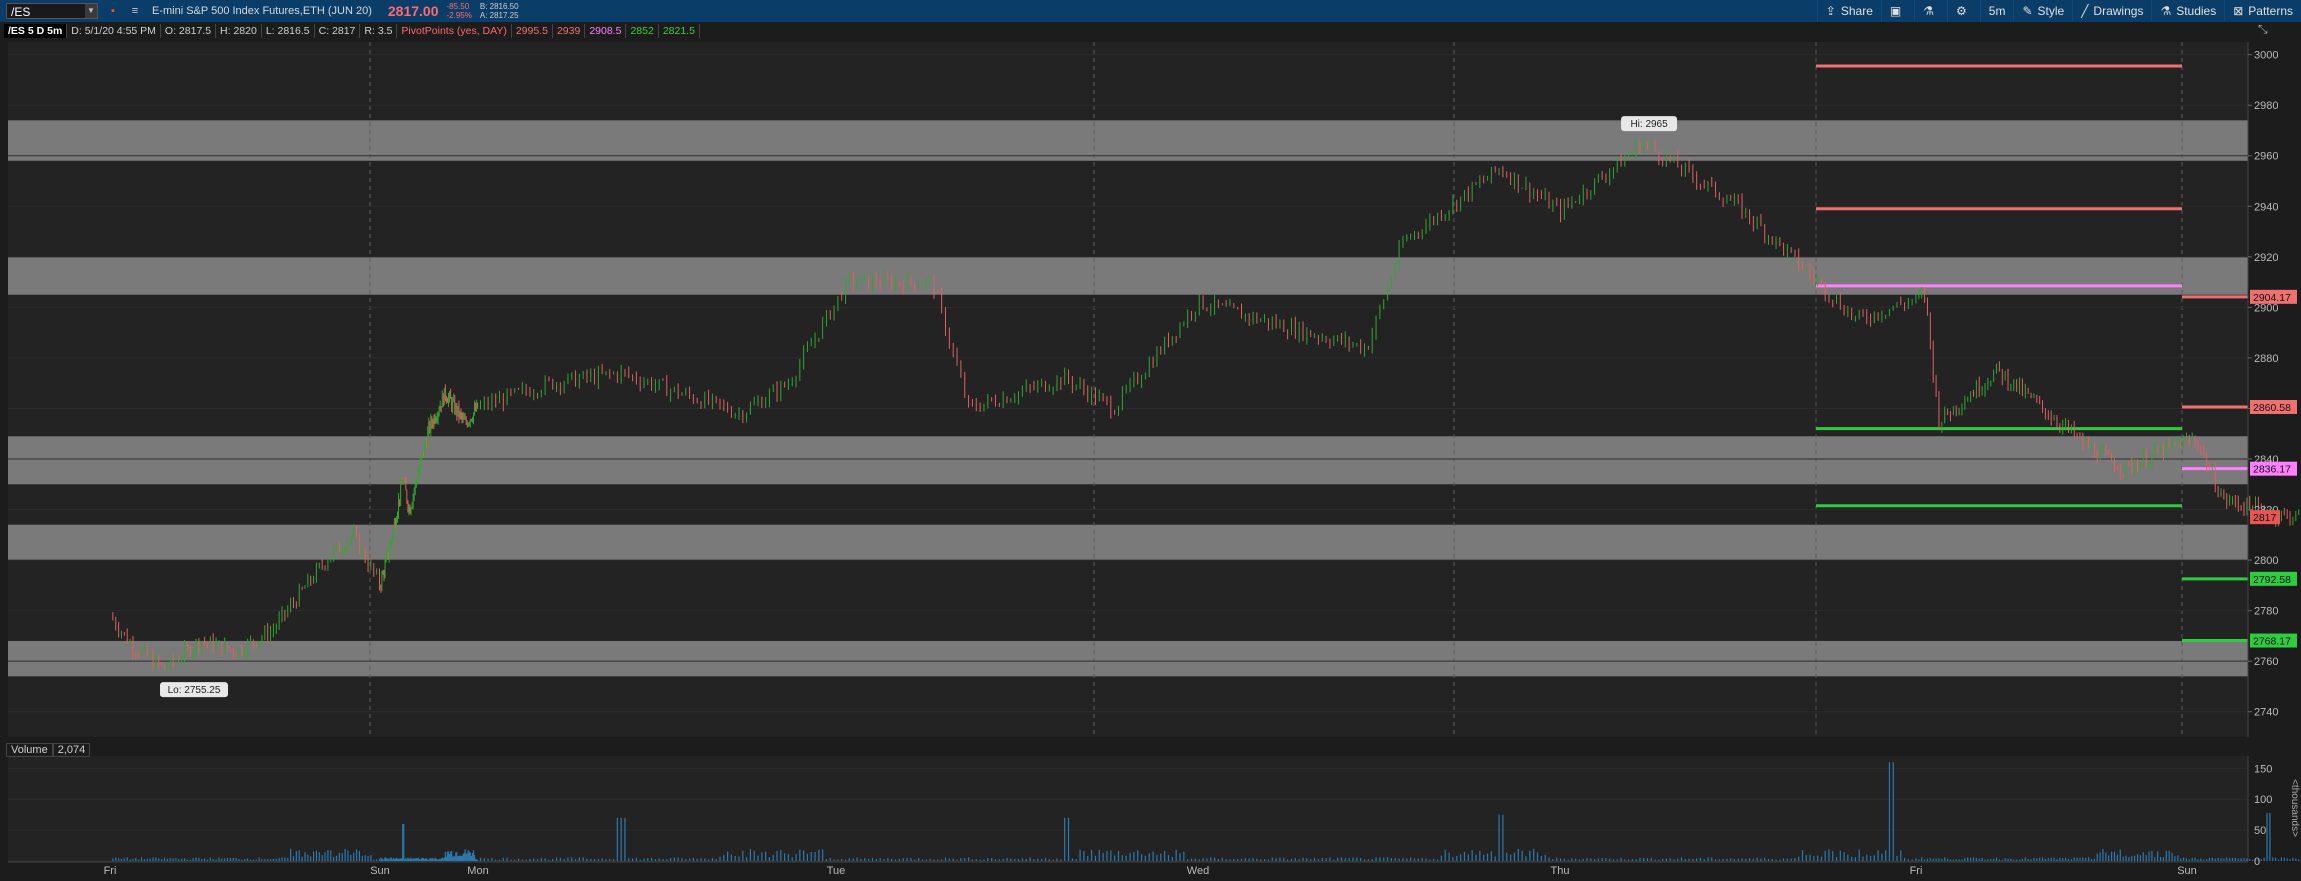 This screenshot has height=881, width=2301. What do you see at coordinates (2266, 308) in the screenshot?
I see `price-tick-label: 2900` at bounding box center [2266, 308].